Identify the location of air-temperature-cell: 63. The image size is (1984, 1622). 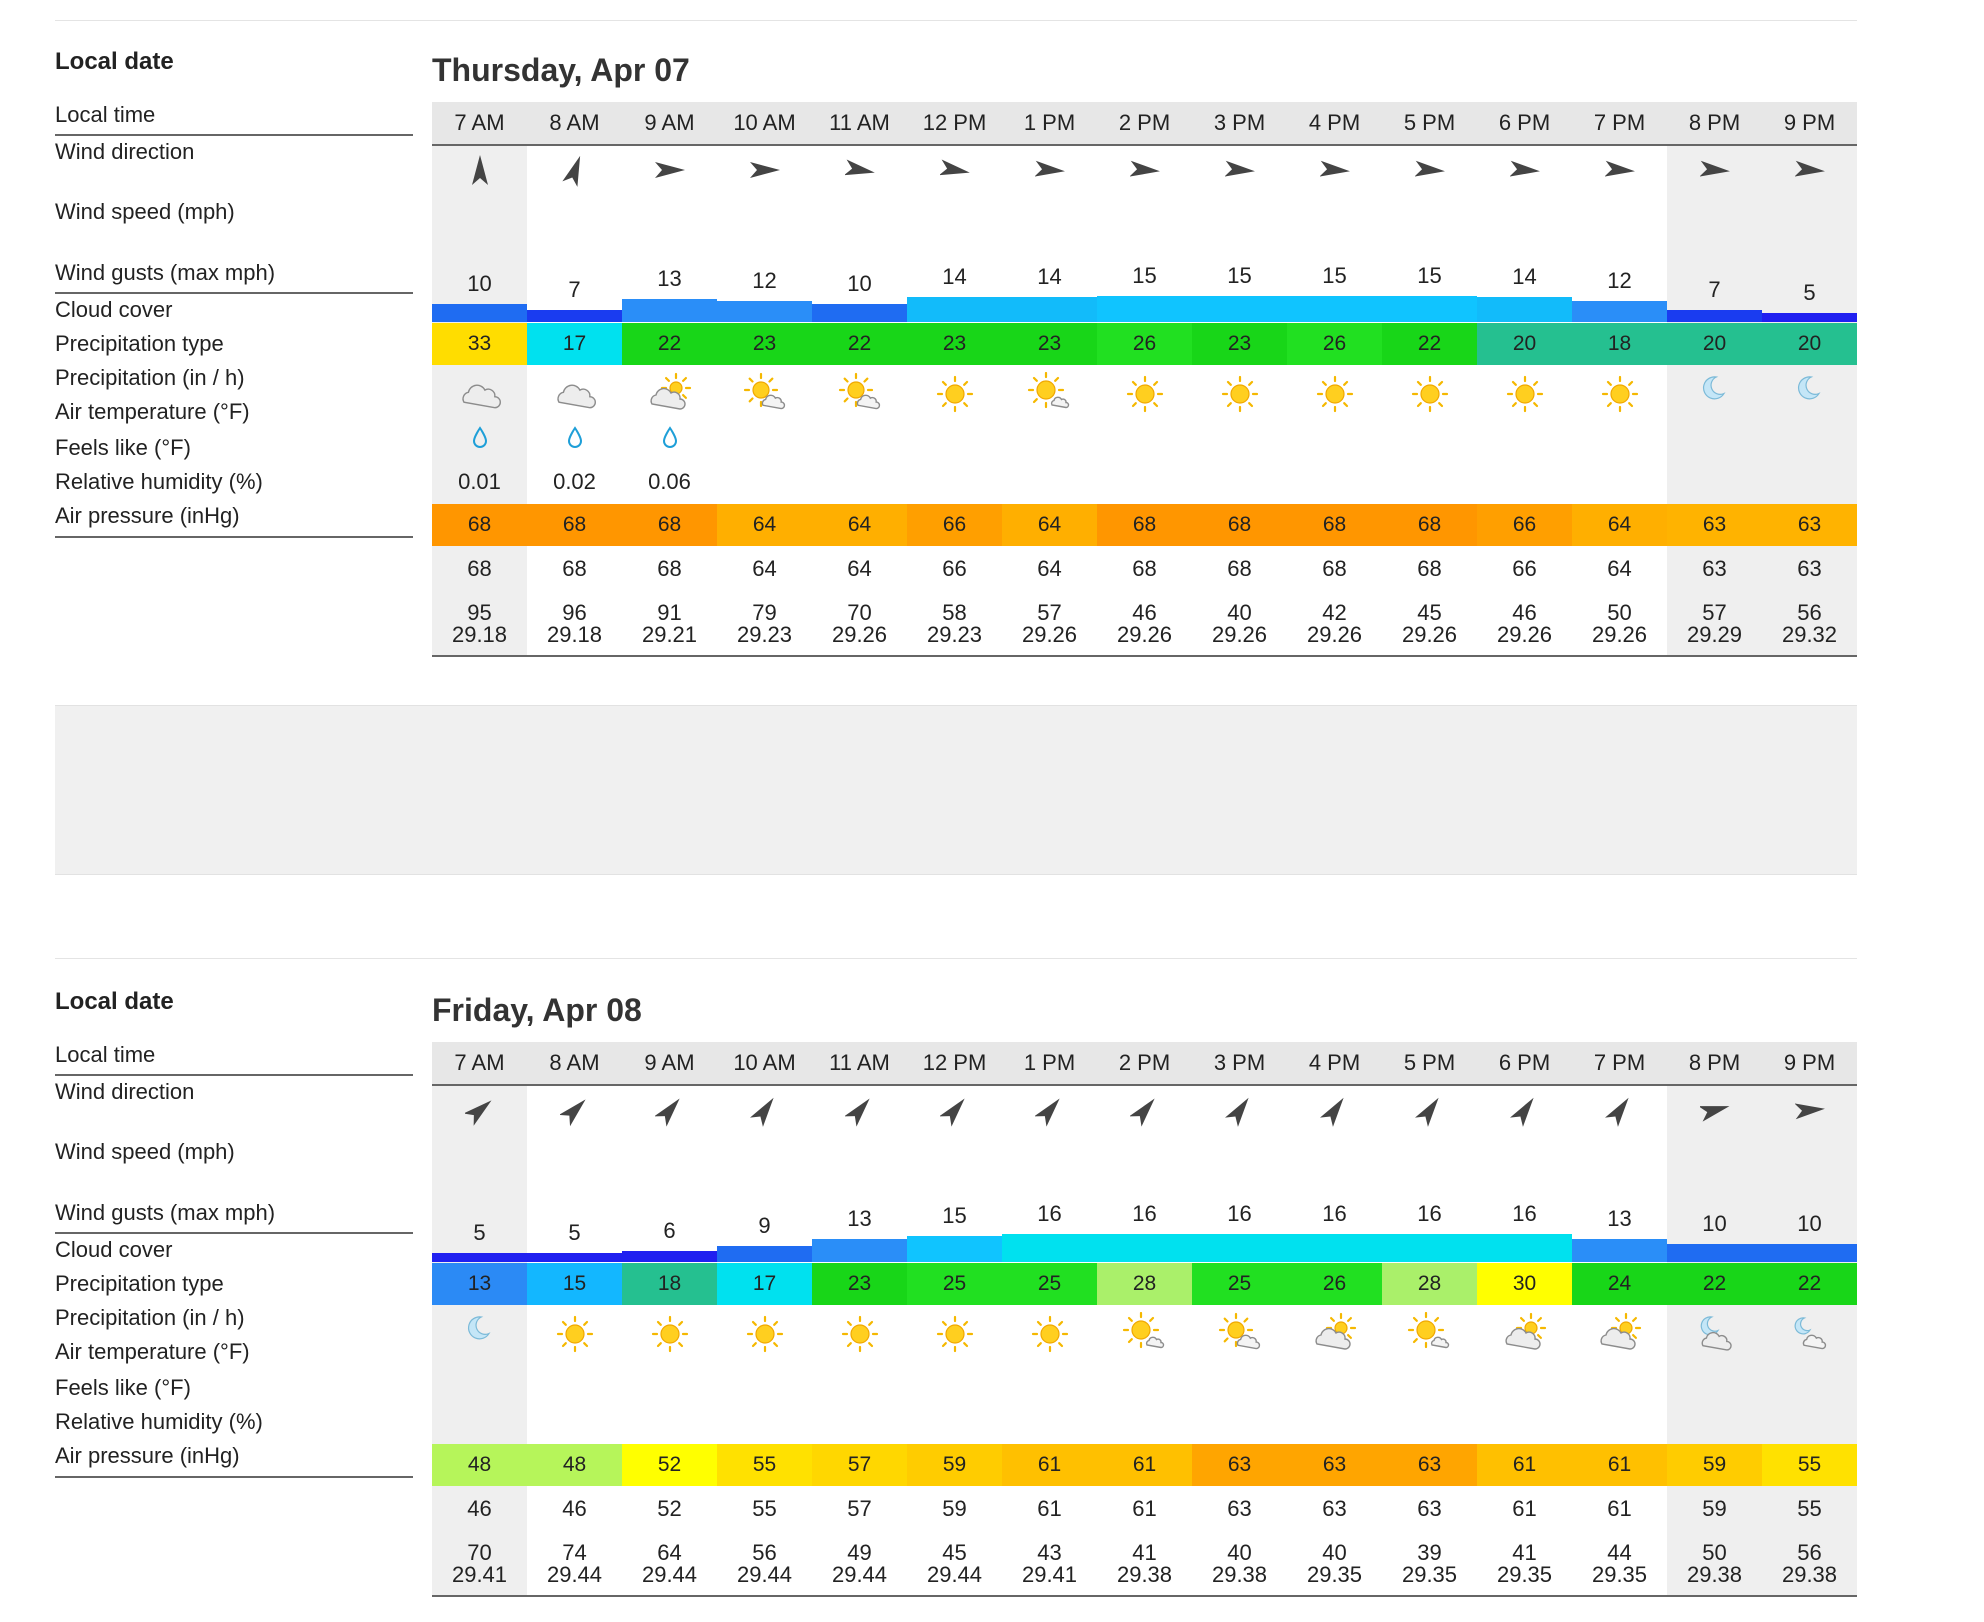
(1809, 525).